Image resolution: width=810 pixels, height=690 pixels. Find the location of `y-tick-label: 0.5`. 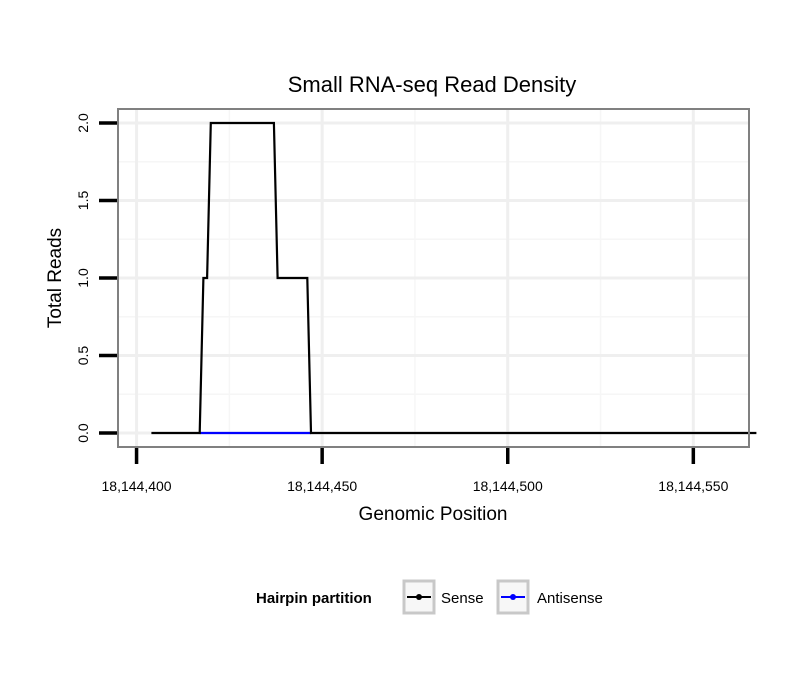

y-tick-label: 0.5 is located at coordinates (83, 356).